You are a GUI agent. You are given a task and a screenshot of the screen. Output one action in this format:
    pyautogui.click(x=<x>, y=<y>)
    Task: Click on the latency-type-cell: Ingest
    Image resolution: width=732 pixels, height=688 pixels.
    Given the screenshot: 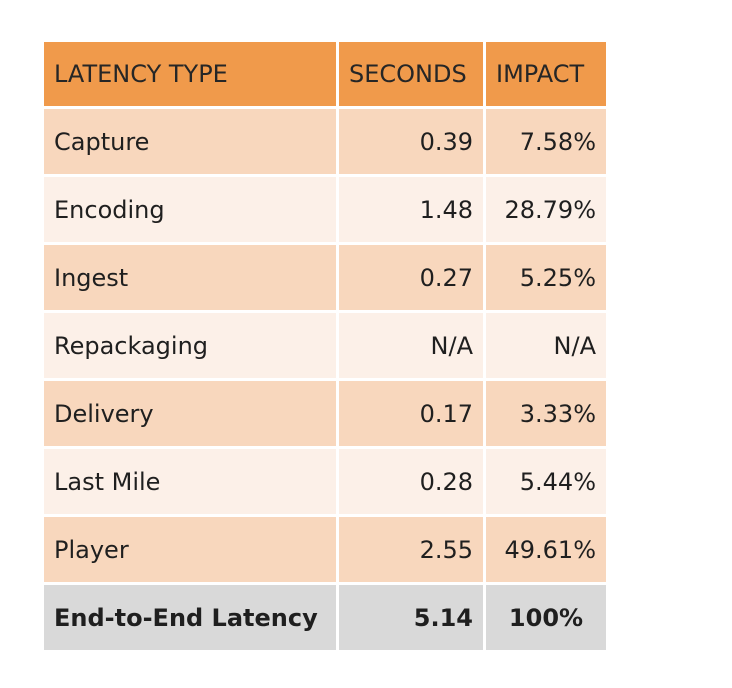 What is the action you would take?
    pyautogui.click(x=190, y=277)
    